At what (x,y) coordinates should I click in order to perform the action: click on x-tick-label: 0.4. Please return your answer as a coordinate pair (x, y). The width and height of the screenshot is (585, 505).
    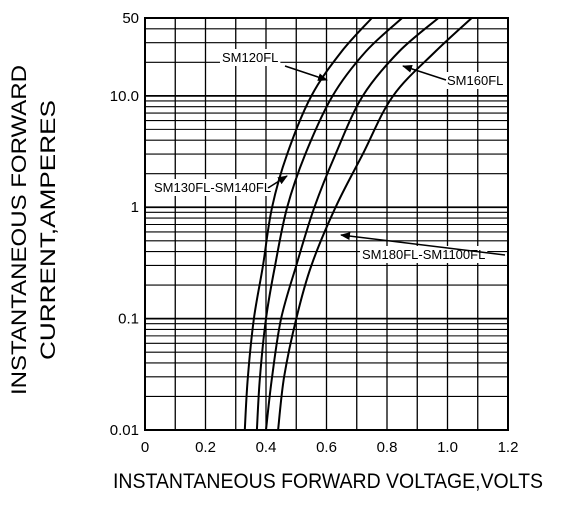
    Looking at the image, I should click on (266, 447).